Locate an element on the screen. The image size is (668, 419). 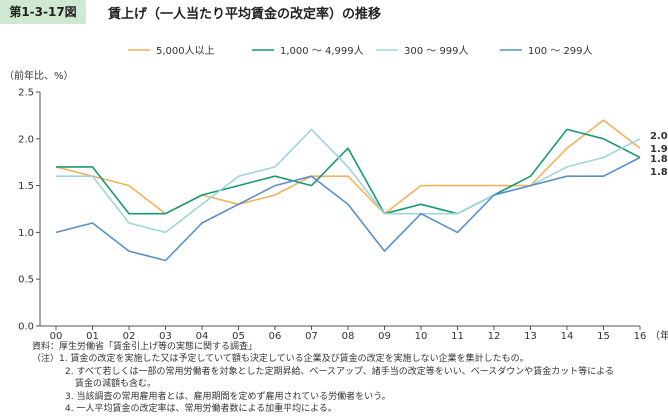
end-value-label: 1.9 is located at coordinates (659, 149).